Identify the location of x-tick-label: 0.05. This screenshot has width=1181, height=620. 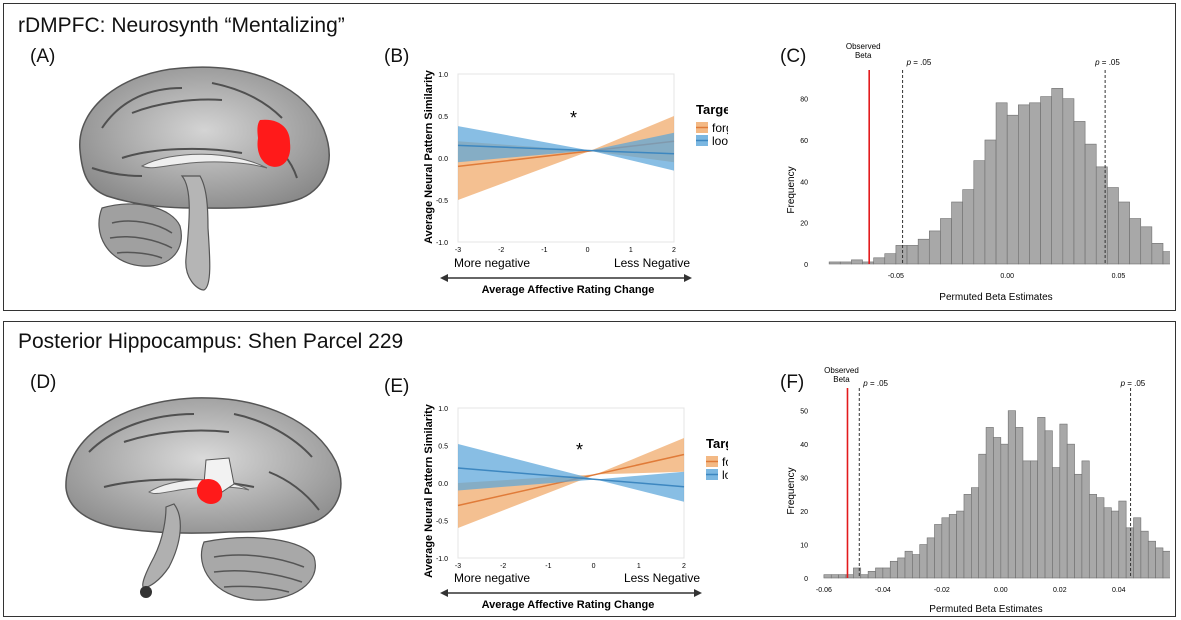
(1119, 276).